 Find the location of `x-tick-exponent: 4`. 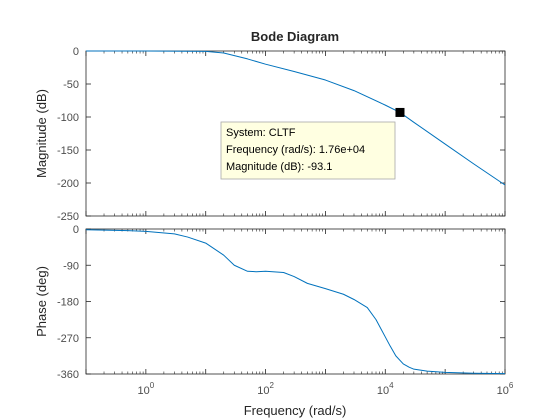

x-tick-exponent: 4 is located at coordinates (391, 385).